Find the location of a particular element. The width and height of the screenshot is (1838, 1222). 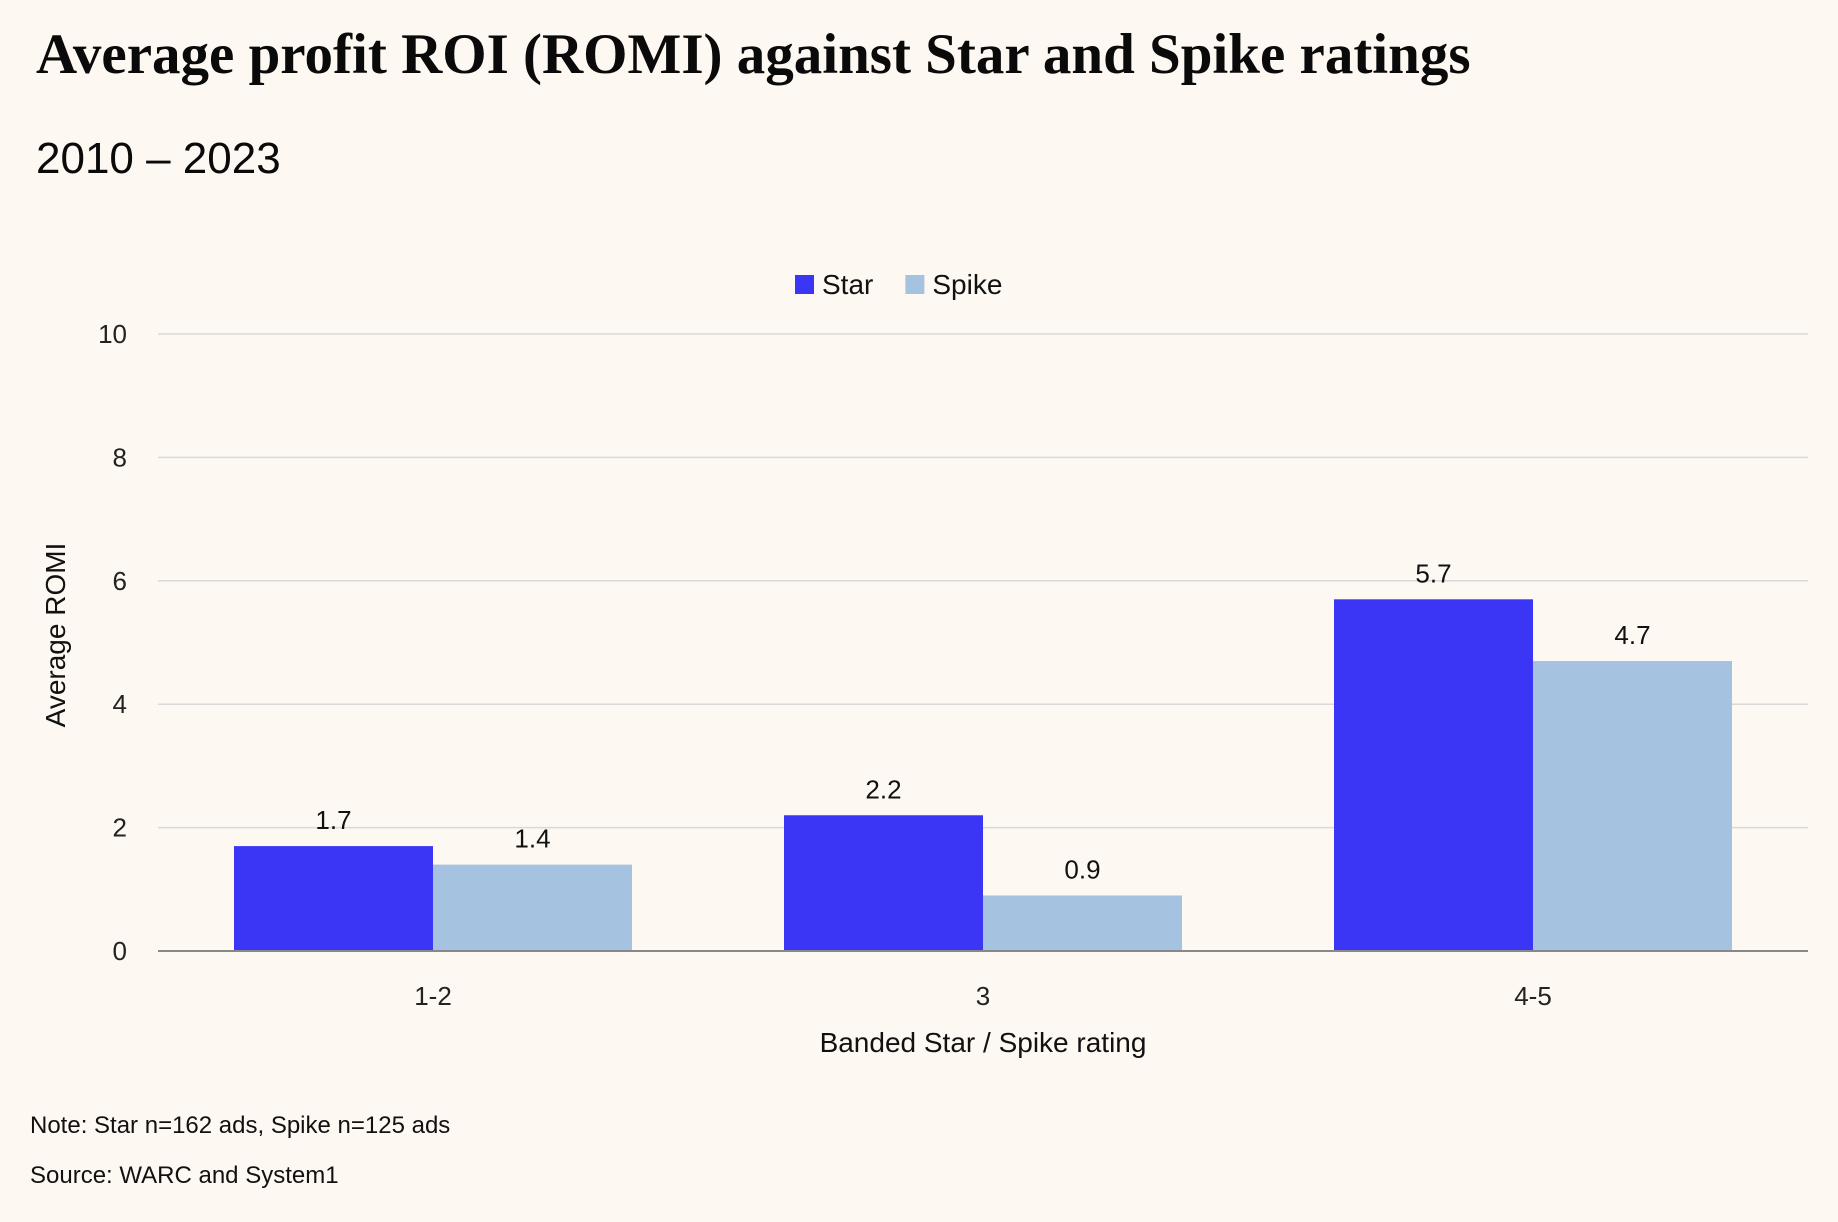

legend-label-star: Star is located at coordinates (847, 284).